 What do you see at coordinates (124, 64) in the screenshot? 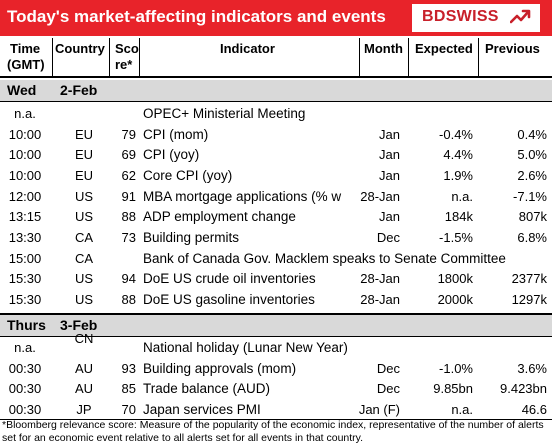
I see `col-score-subheader: re*` at bounding box center [124, 64].